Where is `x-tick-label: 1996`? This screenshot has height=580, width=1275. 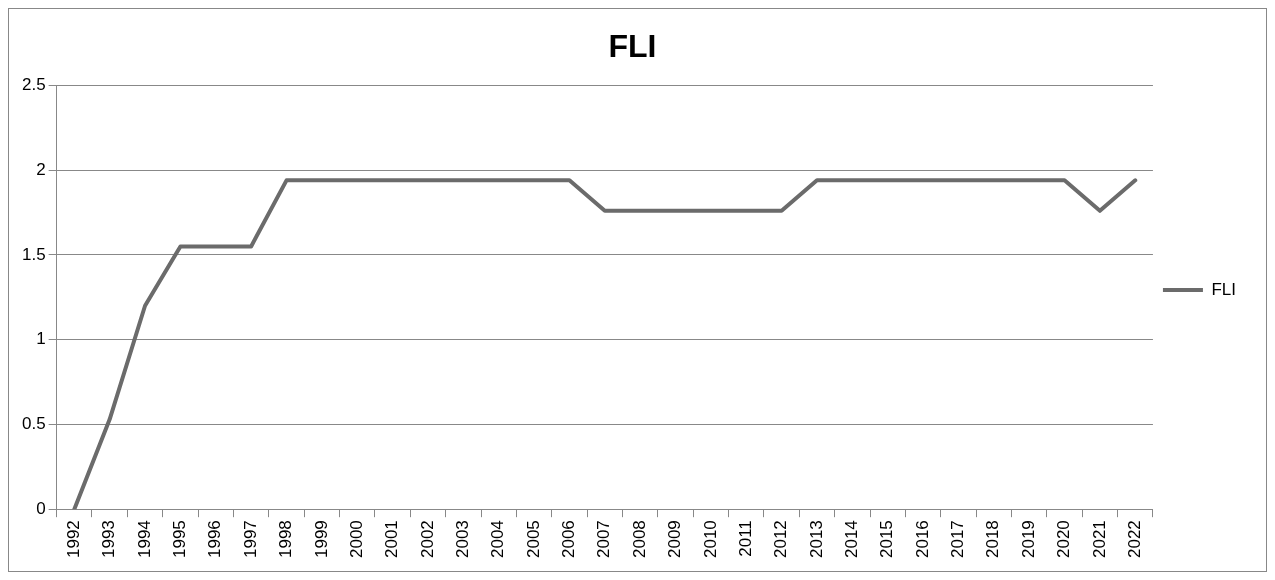 x-tick-label: 1996 is located at coordinates (215, 539).